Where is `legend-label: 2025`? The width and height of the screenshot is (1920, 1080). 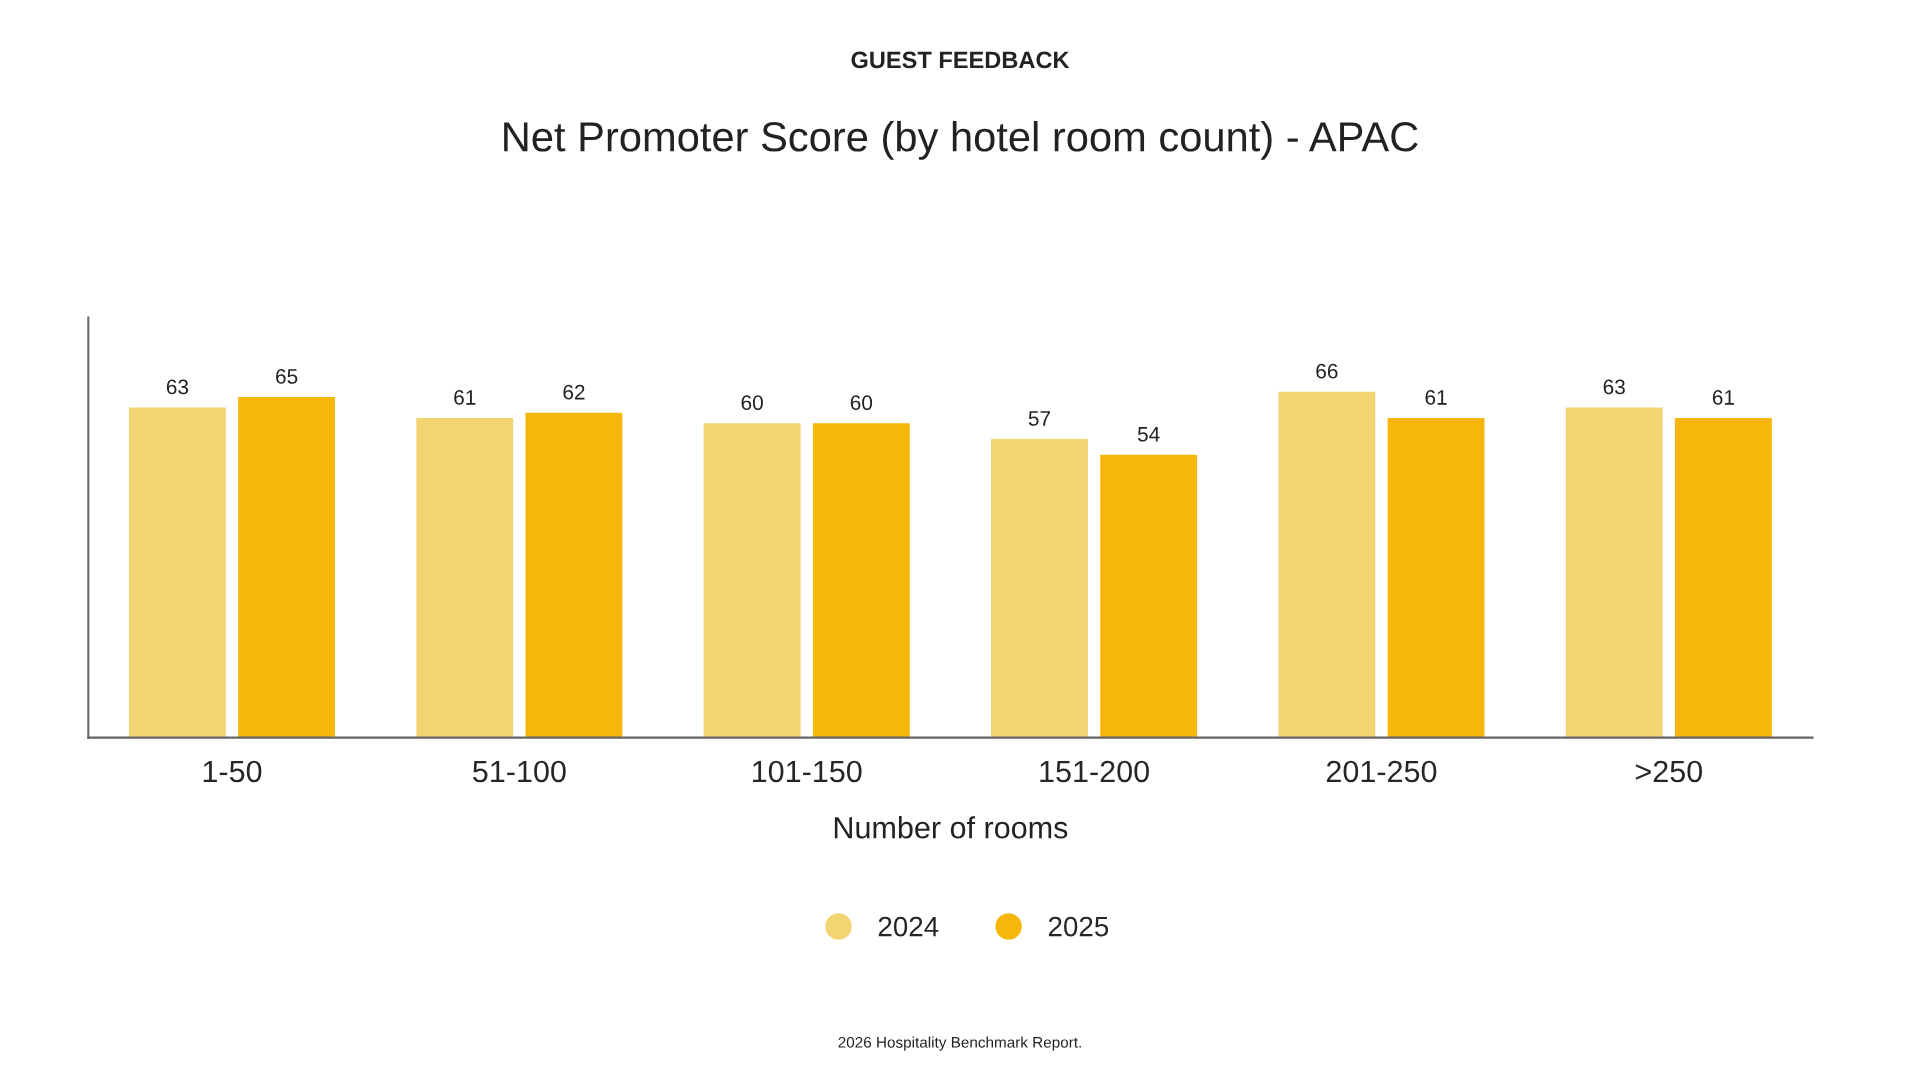
legend-label: 2025 is located at coordinates (1078, 926).